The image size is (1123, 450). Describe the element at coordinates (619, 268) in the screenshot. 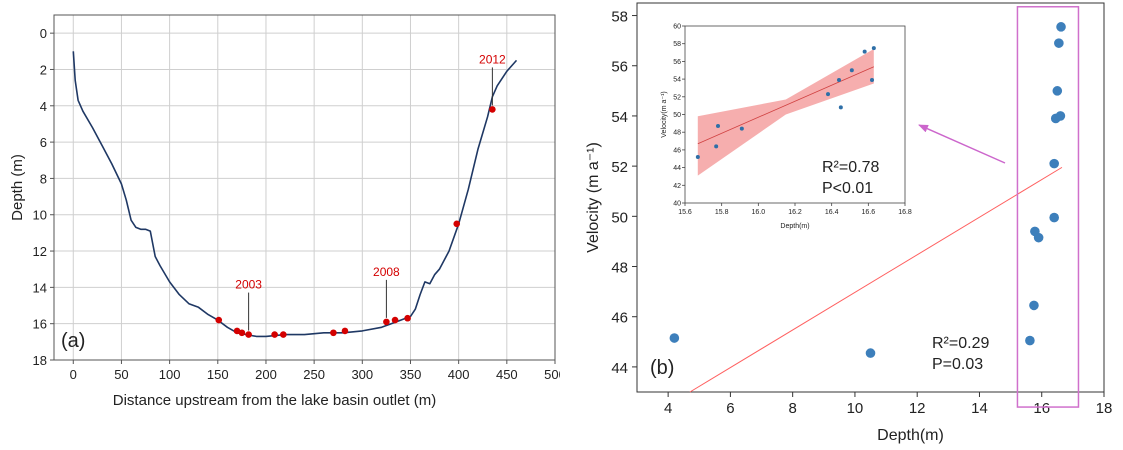

I see `y-tick-label: 48` at that location.